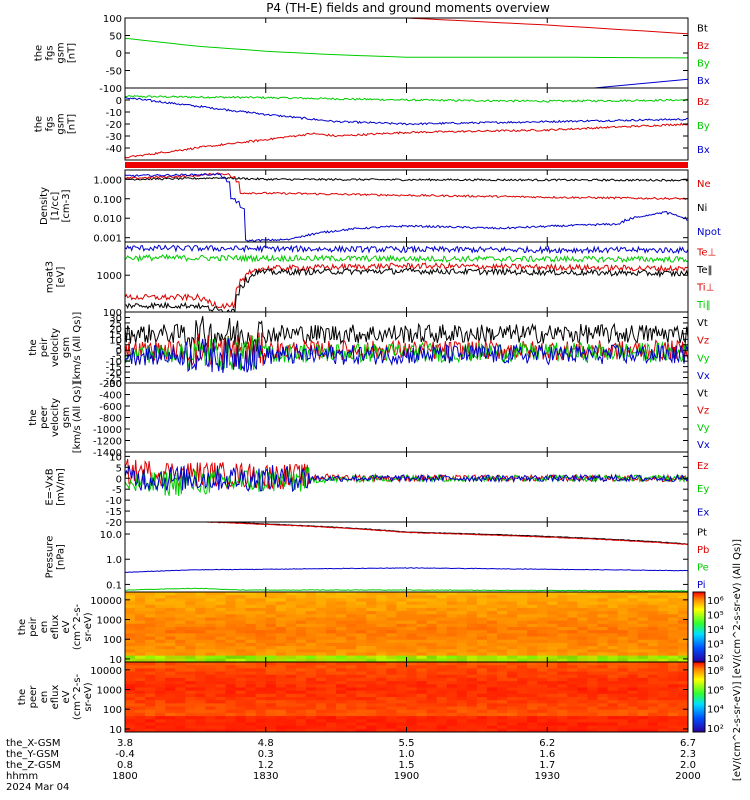 This screenshot has height=800, width=750. What do you see at coordinates (406, 474) in the screenshot?
I see `series-line-Ez` at bounding box center [406, 474].